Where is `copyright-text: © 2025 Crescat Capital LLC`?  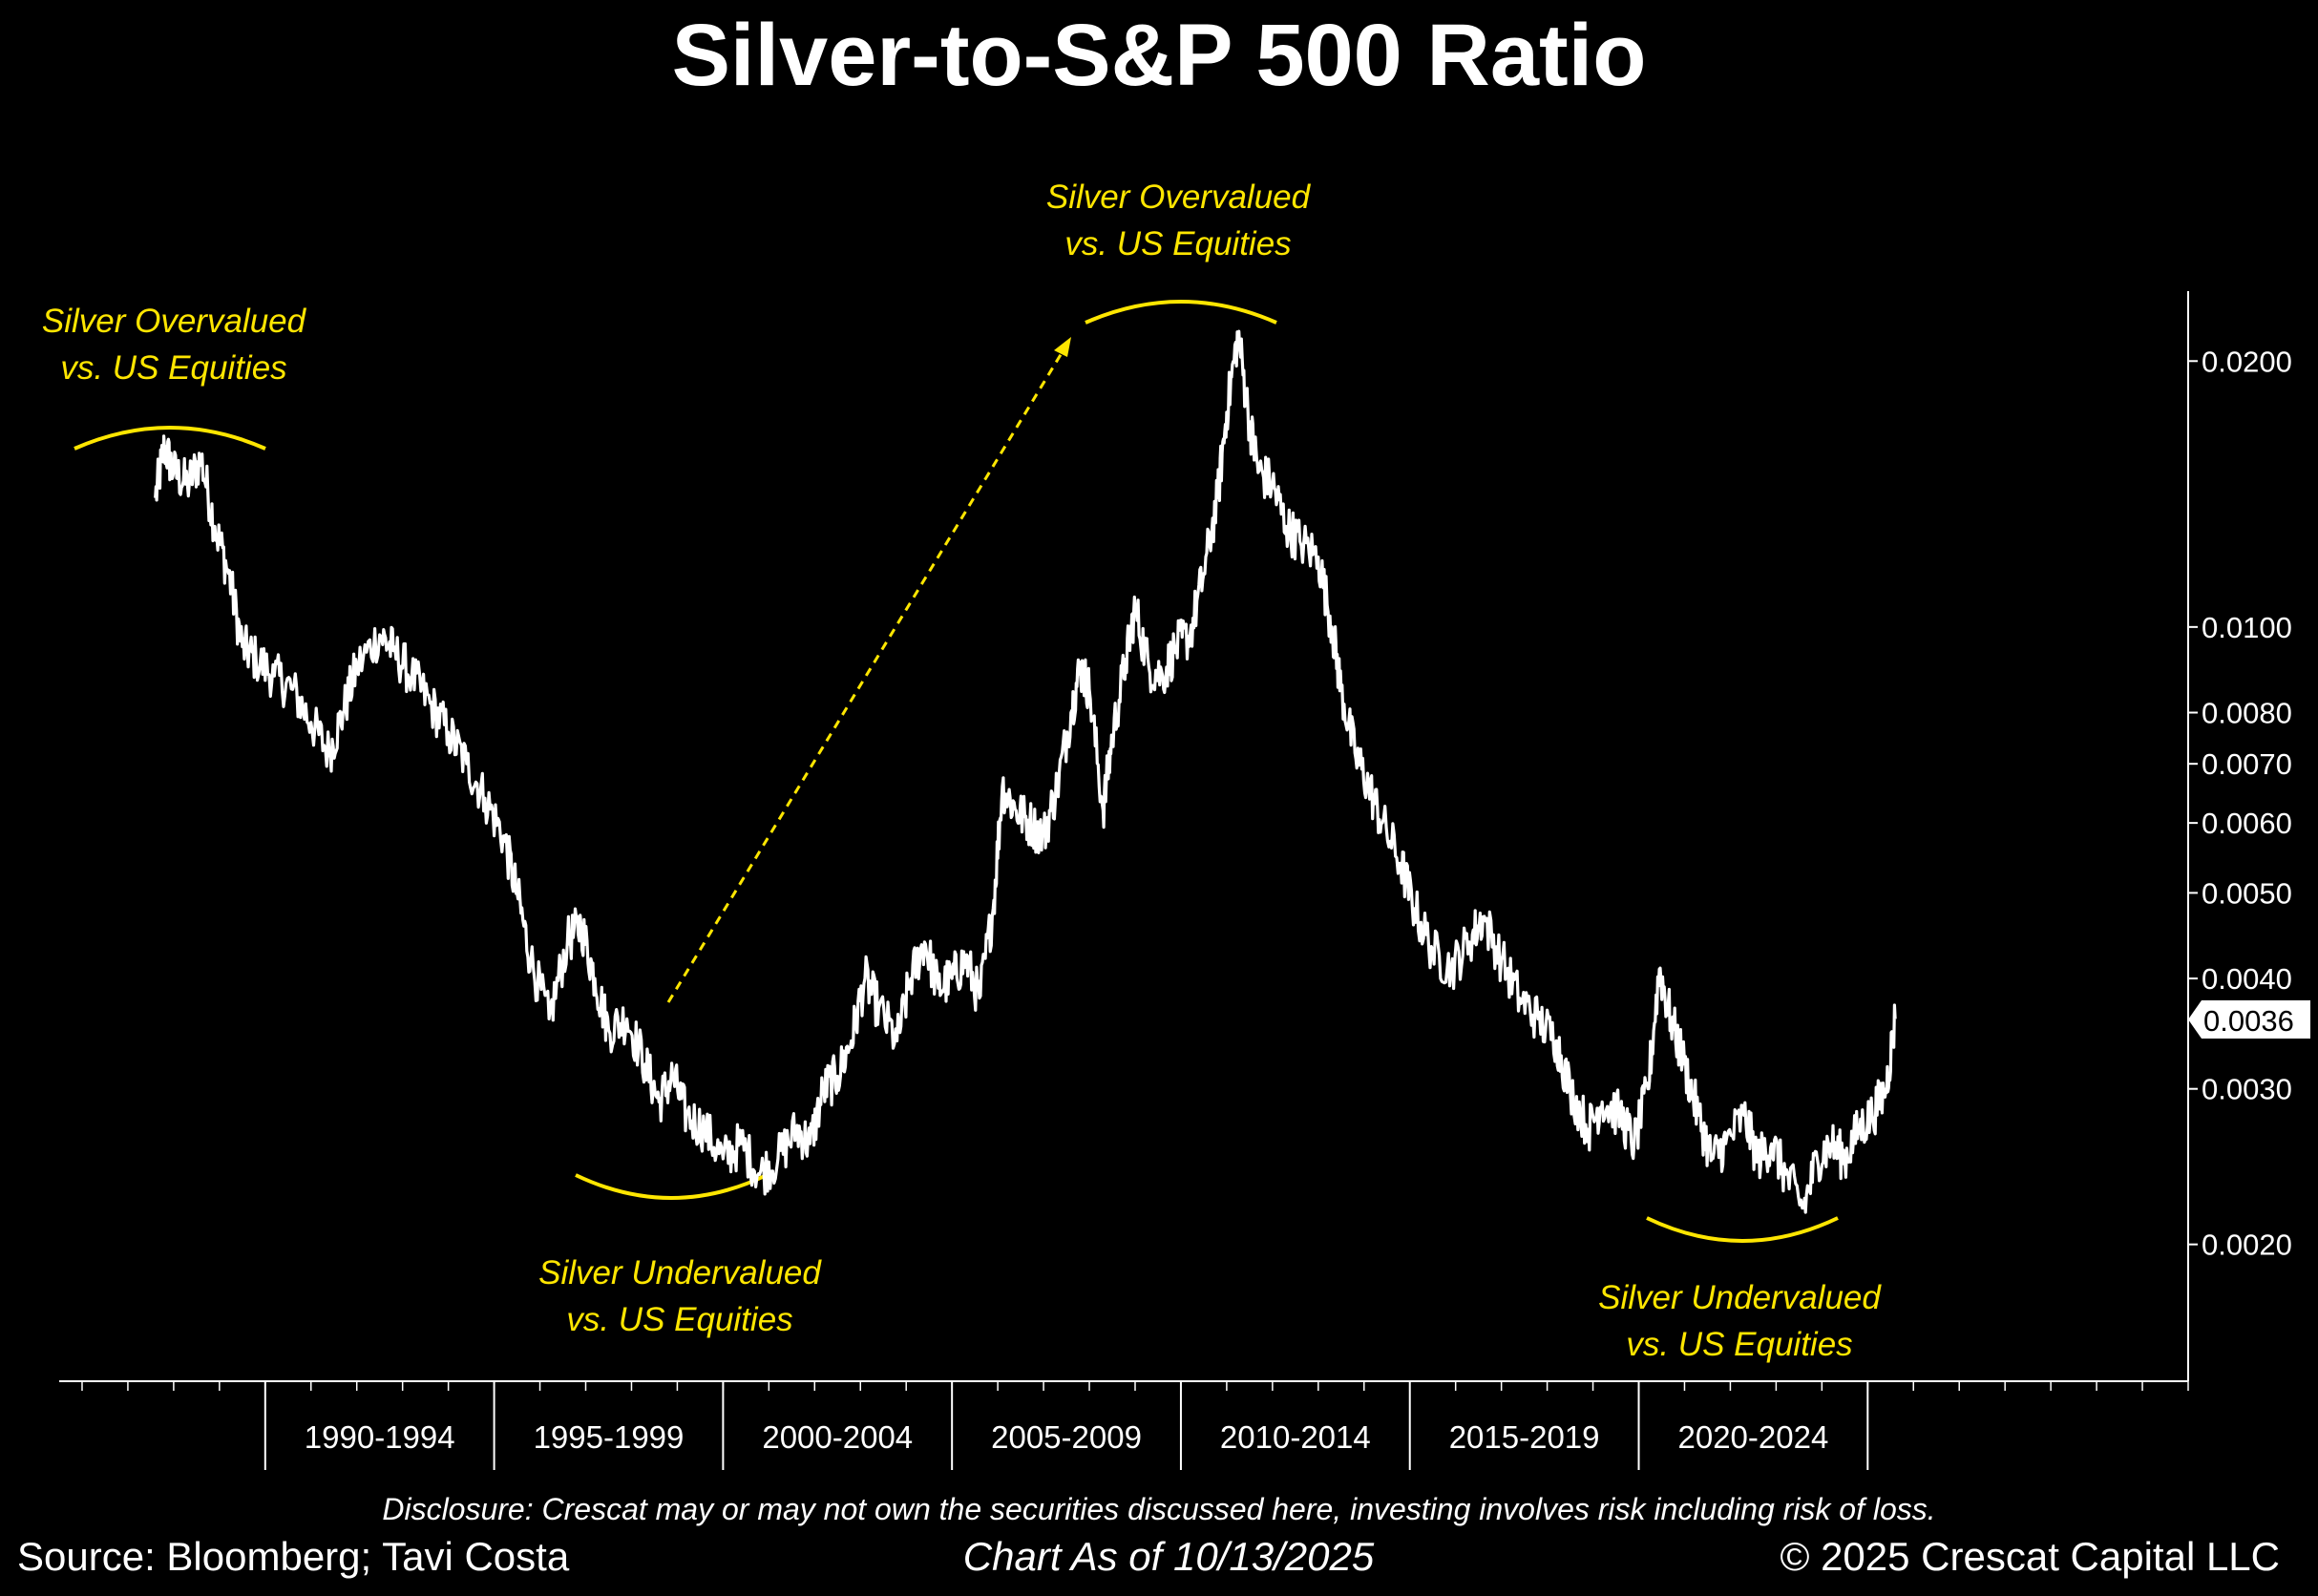
copyright-text: © 2025 Crescat Capital LLC is located at coordinates (2030, 1557).